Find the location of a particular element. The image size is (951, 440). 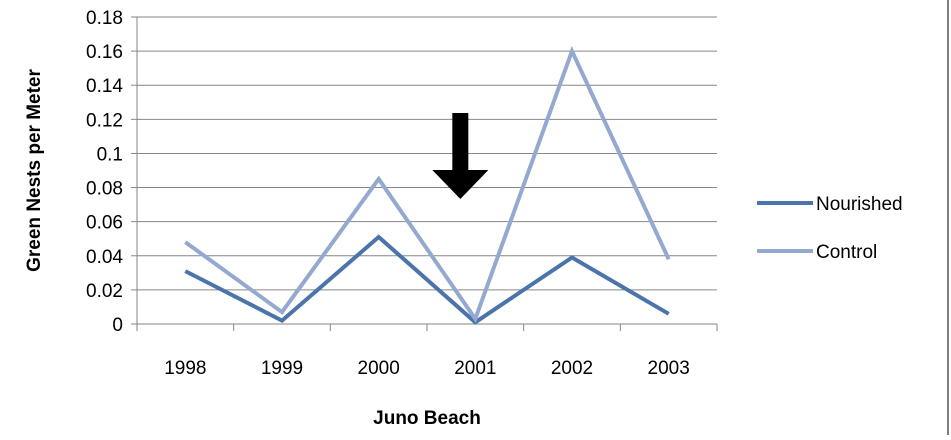

down-arrow-icon is located at coordinates (460, 156).